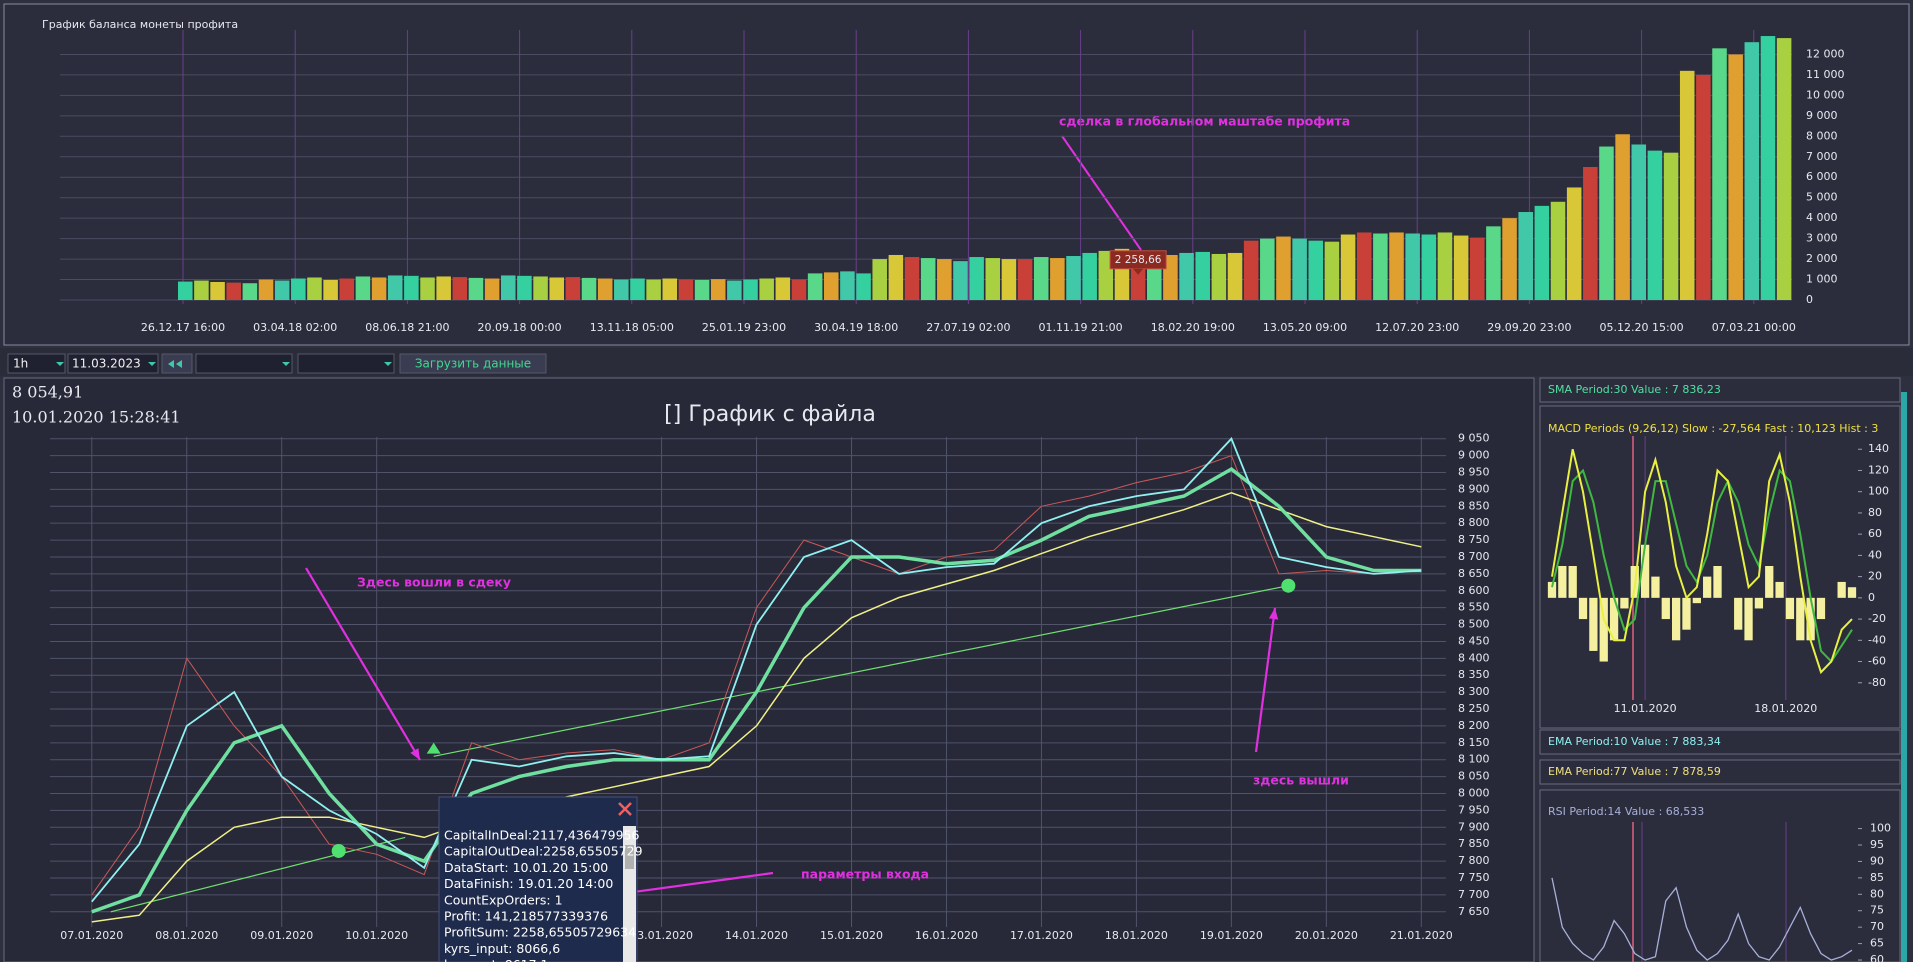 The image size is (1913, 962). I want to click on x-tick-label: 08.01.2020, so click(186, 935).